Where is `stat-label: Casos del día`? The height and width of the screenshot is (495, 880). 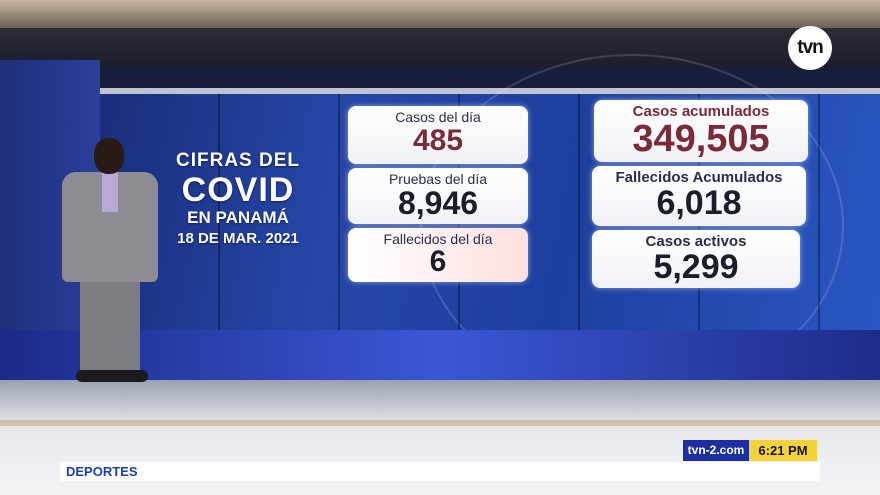
stat-label: Casos del día is located at coordinates (438, 117).